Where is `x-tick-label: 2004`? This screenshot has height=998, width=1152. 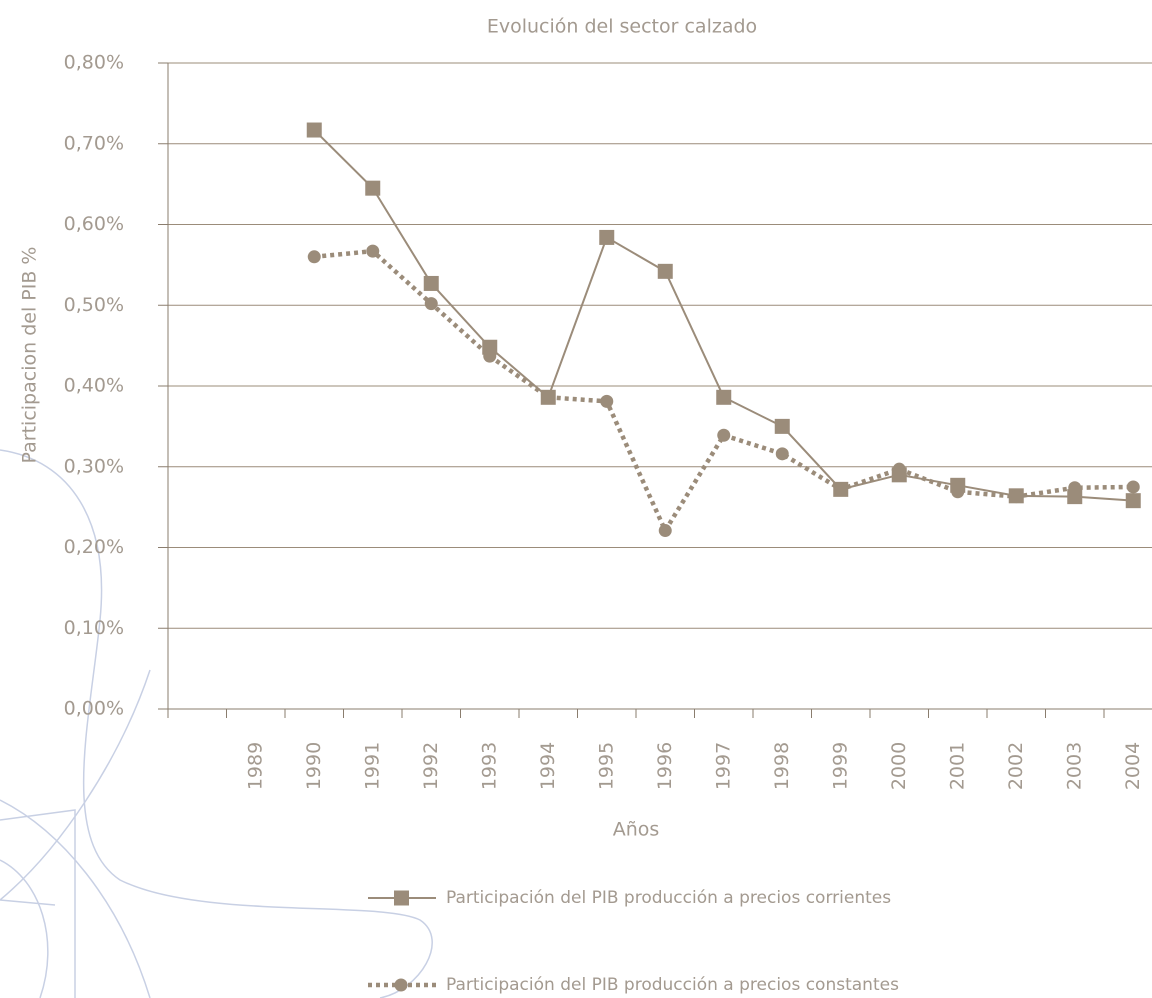
x-tick-label: 2004 is located at coordinates (1133, 766).